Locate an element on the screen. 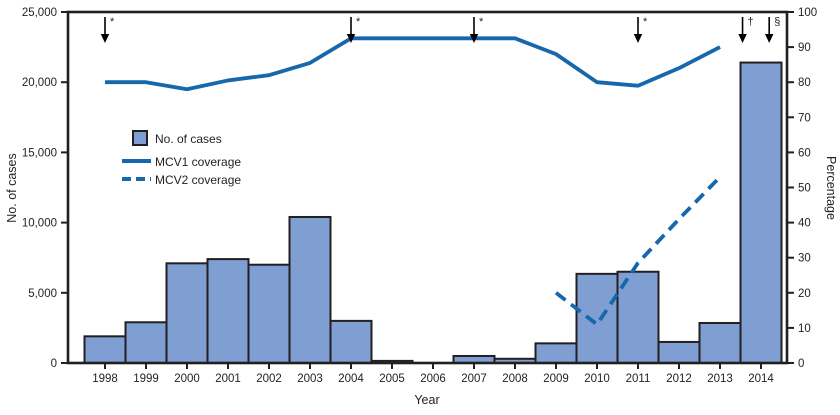  right-tick-label: 90 is located at coordinates (804, 48).